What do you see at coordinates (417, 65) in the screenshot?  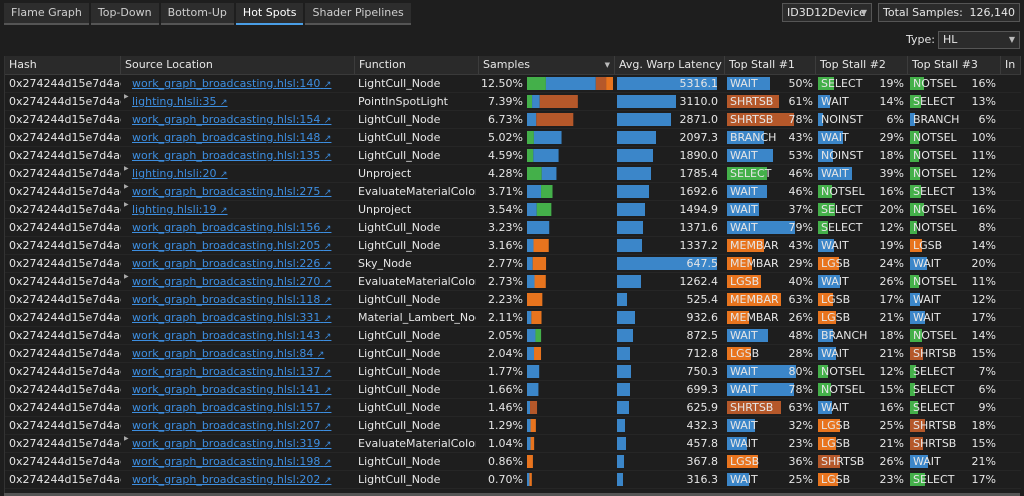 I see `col-function: Function` at bounding box center [417, 65].